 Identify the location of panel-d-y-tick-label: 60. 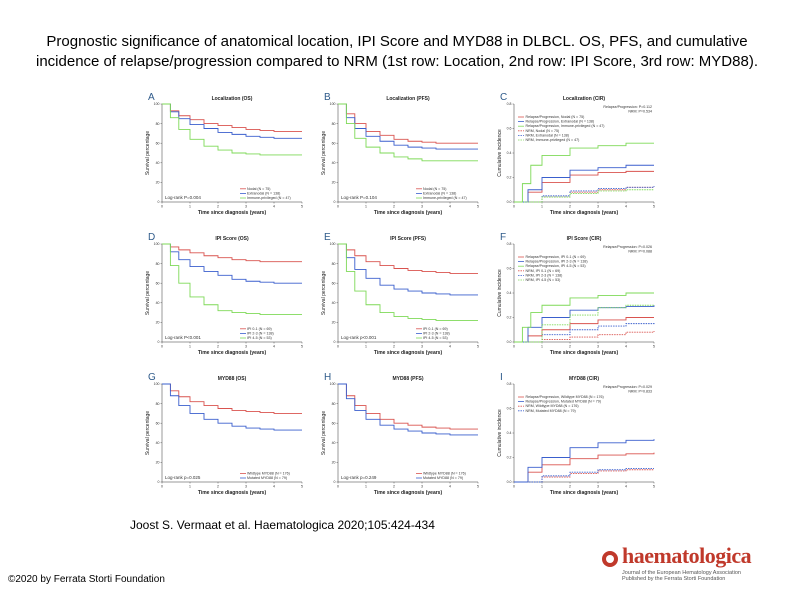
(158, 283).